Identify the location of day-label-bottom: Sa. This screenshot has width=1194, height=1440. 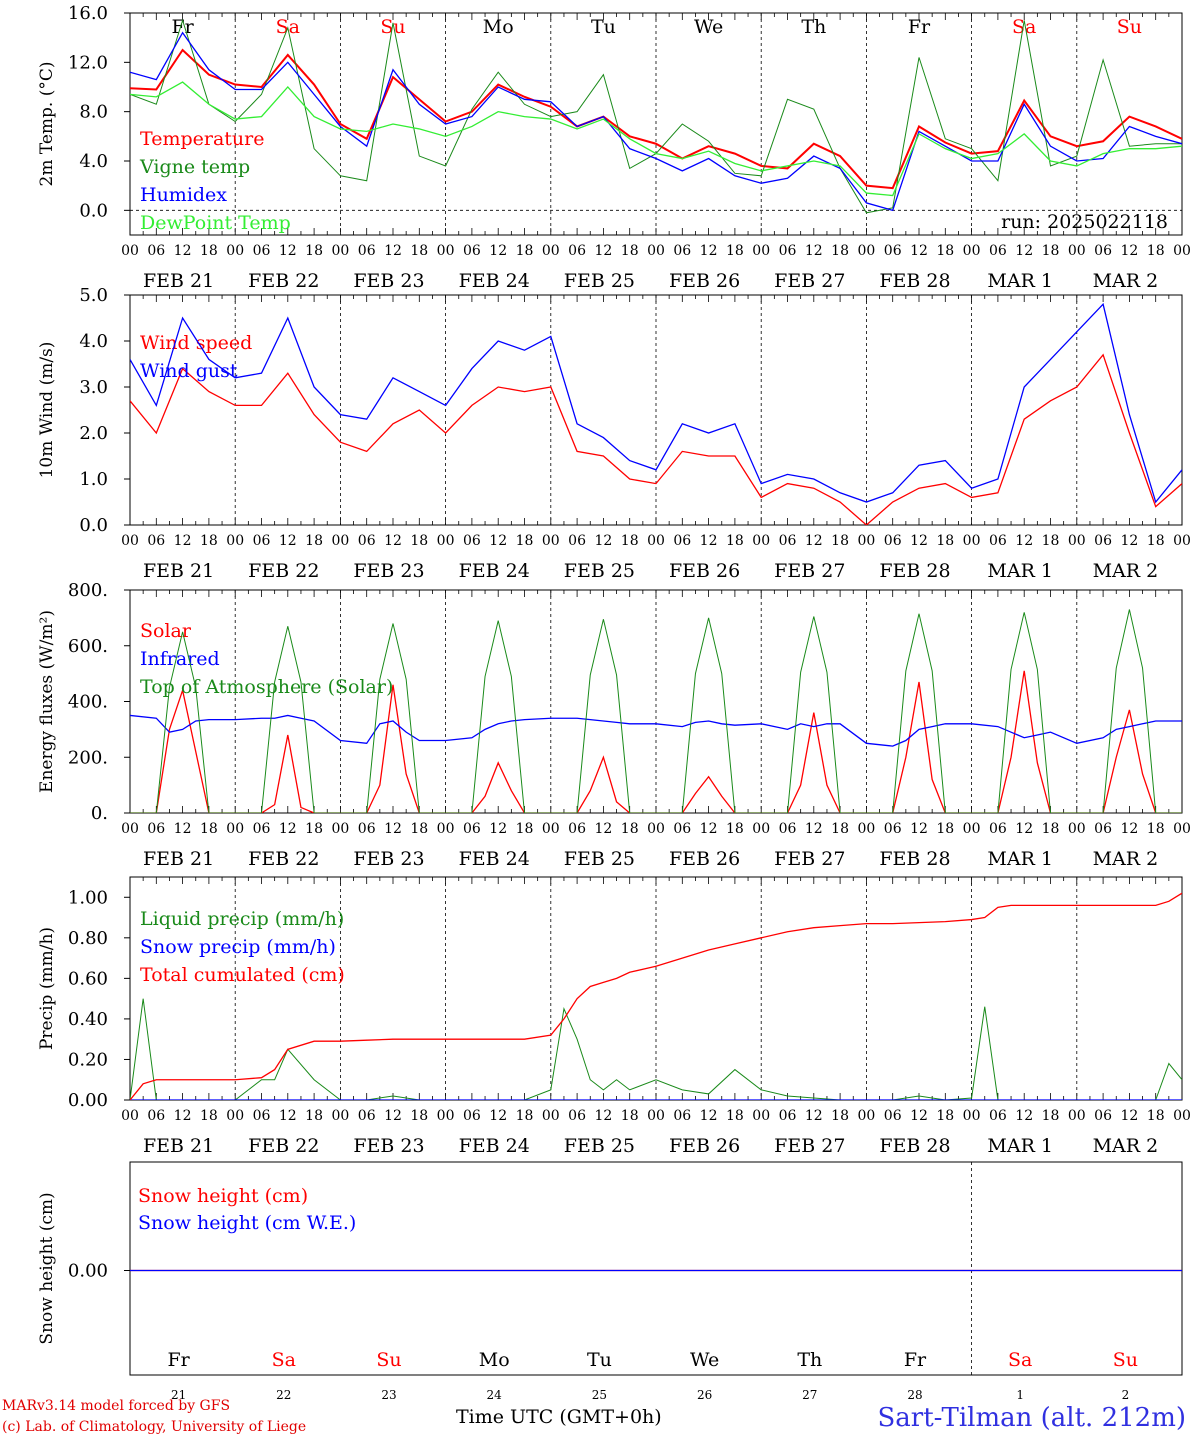
(1020, 1360).